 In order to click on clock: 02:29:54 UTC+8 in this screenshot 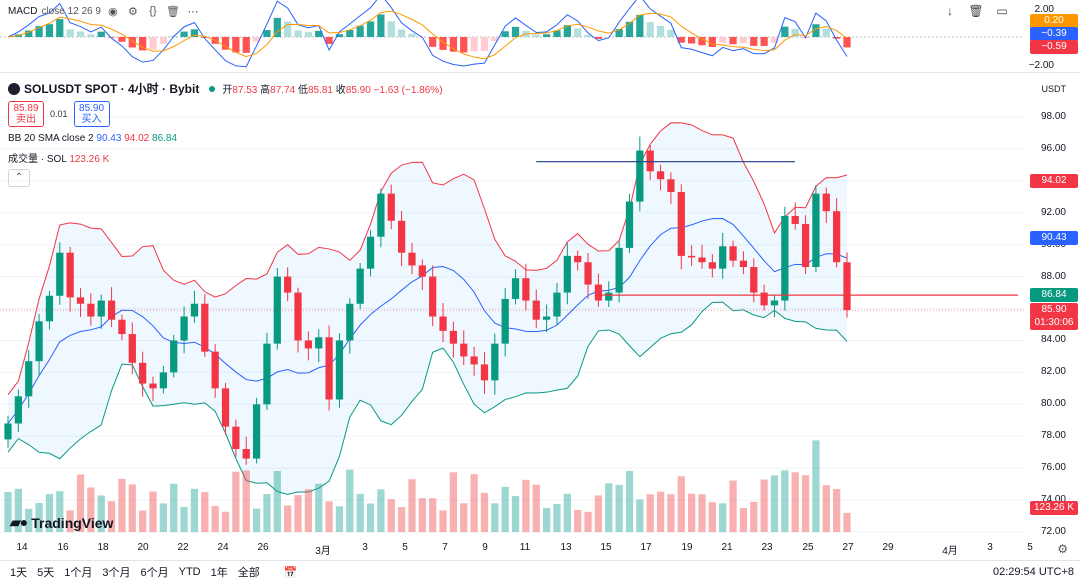, I will do `click(1033, 572)`.